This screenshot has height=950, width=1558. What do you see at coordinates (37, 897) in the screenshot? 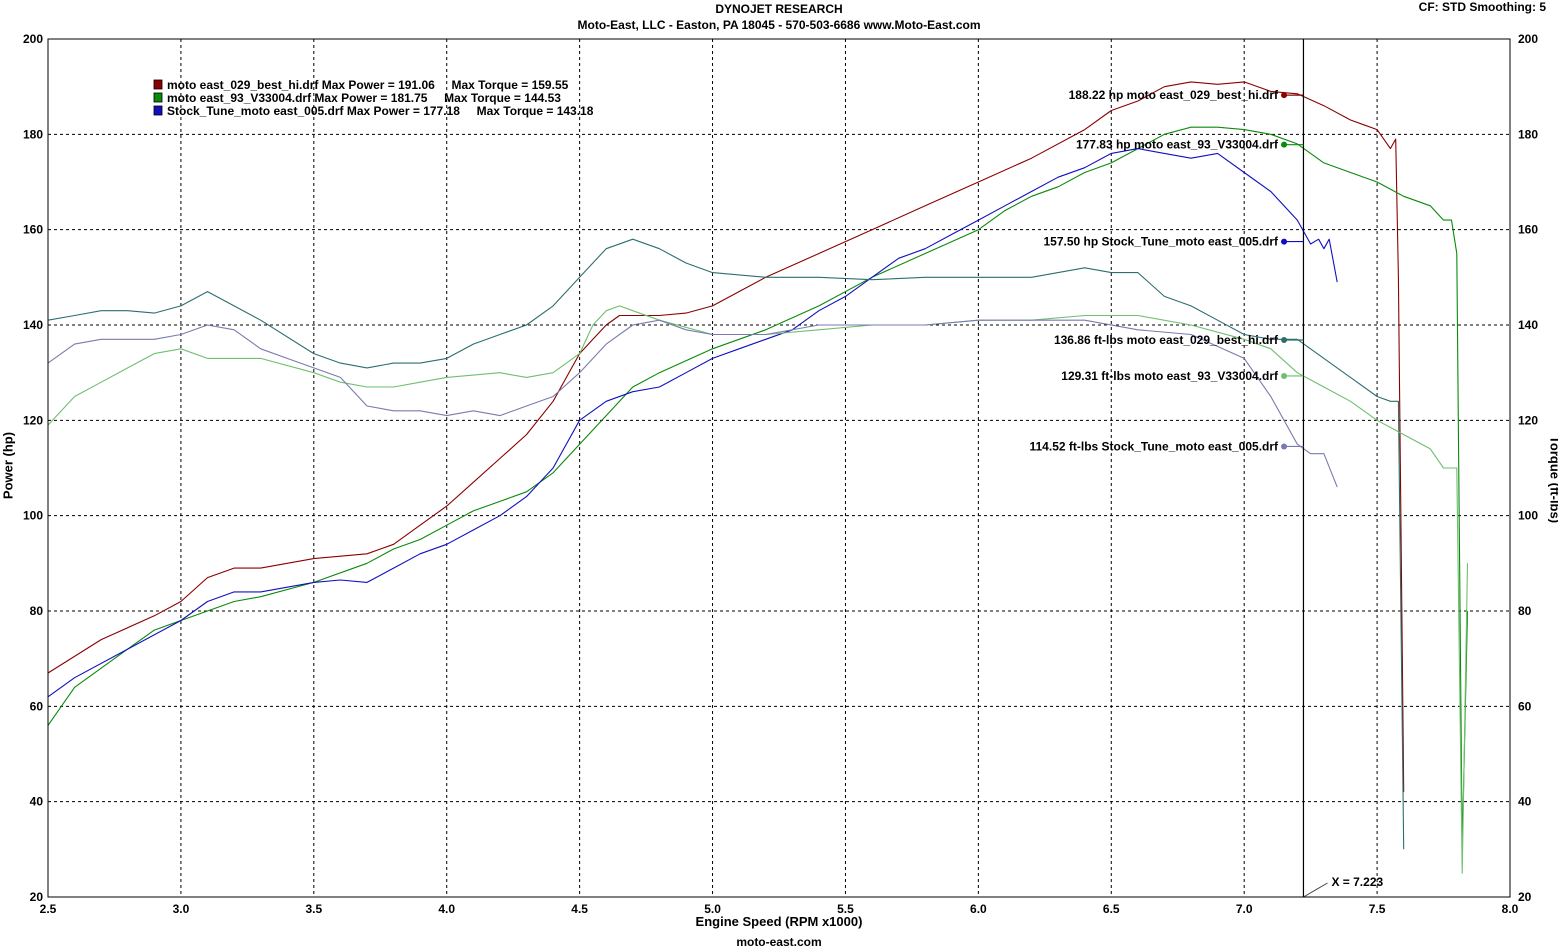
I see `y-tick-label: 20` at bounding box center [37, 897].